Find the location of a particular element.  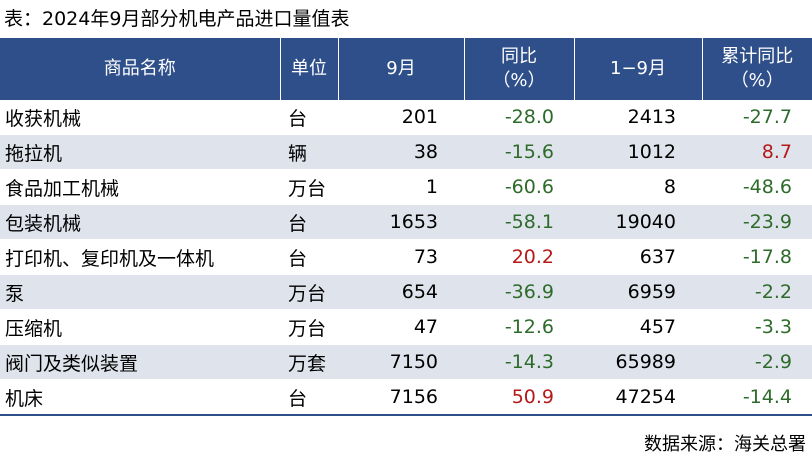

cell-september-value: 47 is located at coordinates (401, 327).